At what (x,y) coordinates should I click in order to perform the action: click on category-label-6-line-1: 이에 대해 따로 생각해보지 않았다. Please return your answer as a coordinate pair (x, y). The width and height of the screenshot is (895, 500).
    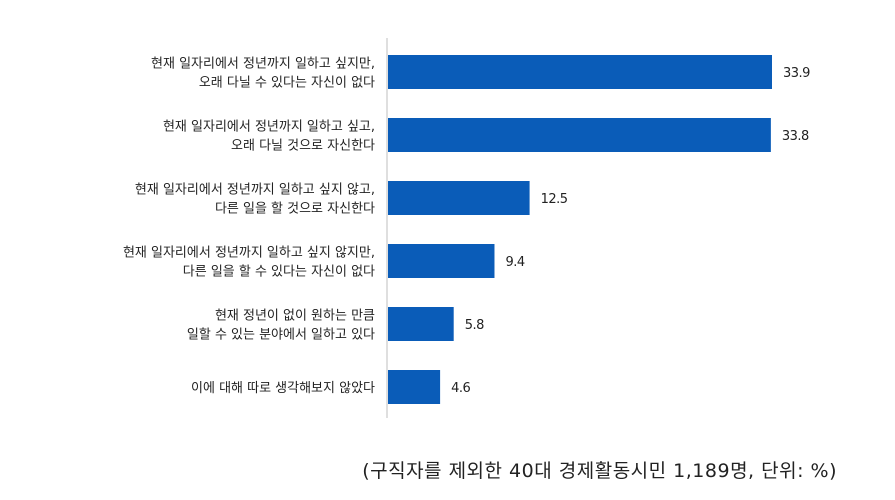
    Looking at the image, I should click on (283, 388).